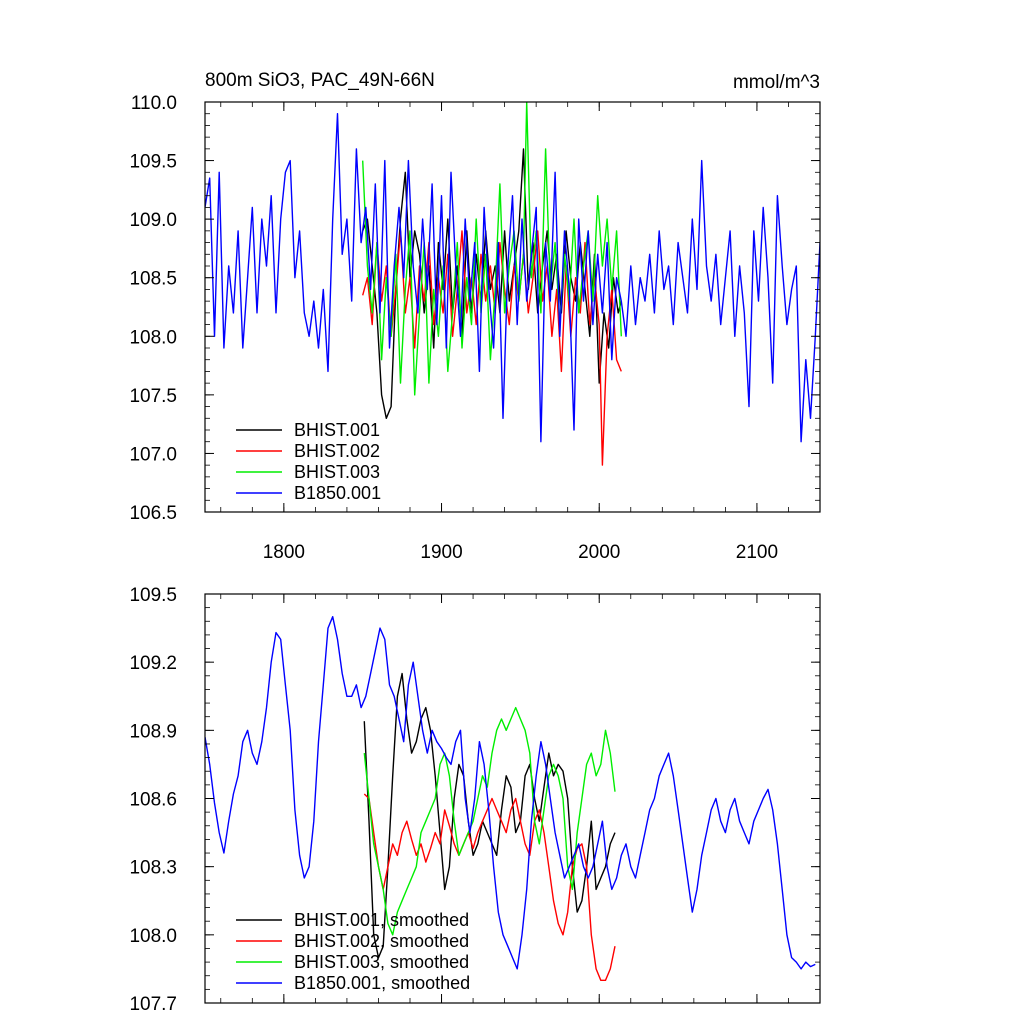 The width and height of the screenshot is (1024, 1024). Describe the element at coordinates (320, 80) in the screenshot. I see `chart-title: 800m SiO3, PAC_49N-66N` at that location.